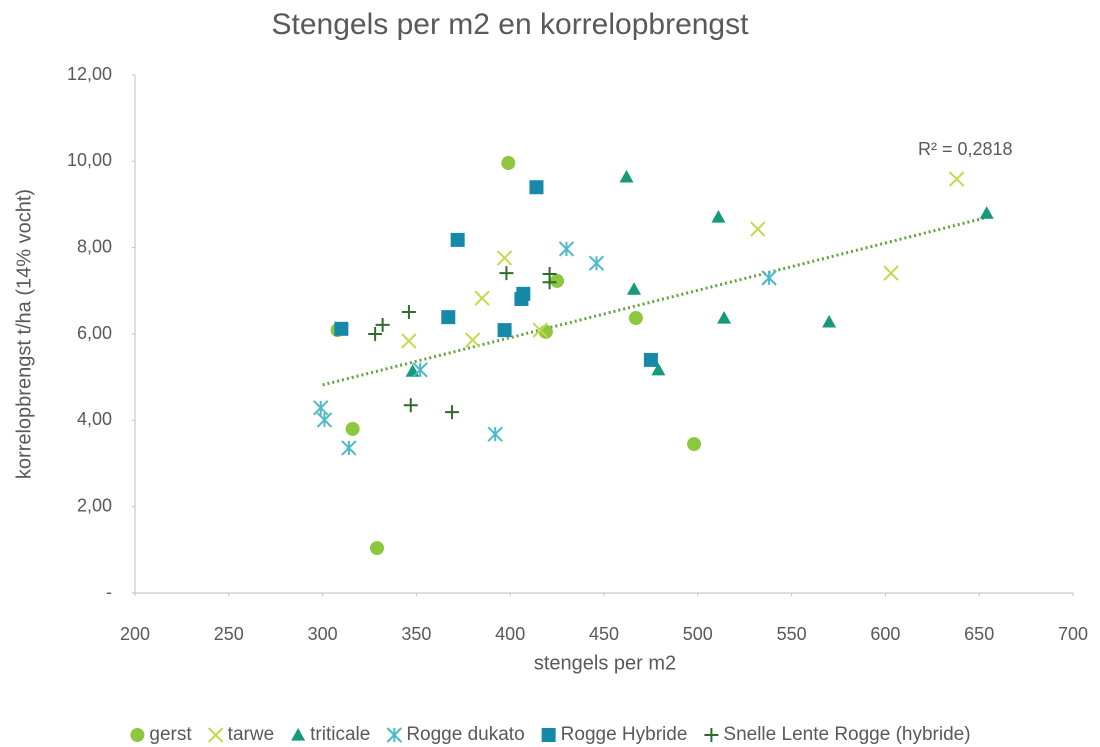 Image resolution: width=1100 pixels, height=747 pixels. What do you see at coordinates (979, 634) in the screenshot?
I see `x-tick-label: 650` at bounding box center [979, 634].